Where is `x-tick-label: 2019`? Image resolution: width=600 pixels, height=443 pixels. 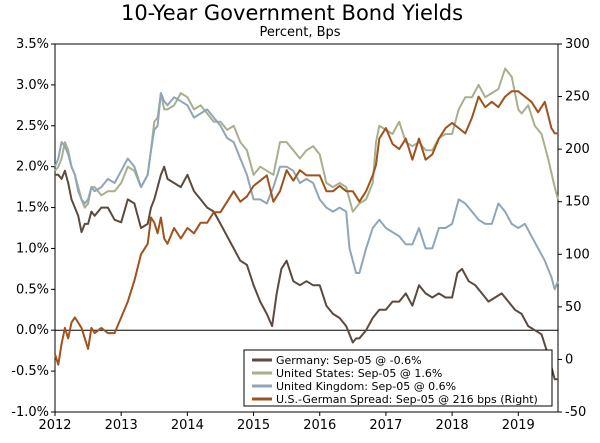 x-tick-label: 2019 is located at coordinates (518, 425).